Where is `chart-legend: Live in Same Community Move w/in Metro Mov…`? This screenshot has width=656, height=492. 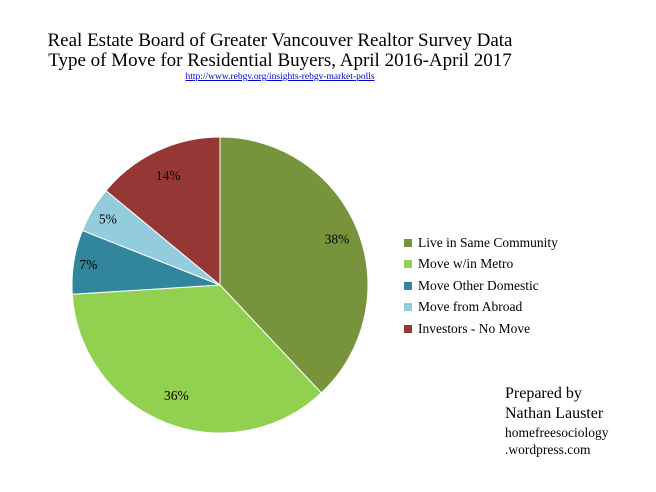 chart-legend: Live in Same Community Move w/in Metro Mov… is located at coordinates (481, 286).